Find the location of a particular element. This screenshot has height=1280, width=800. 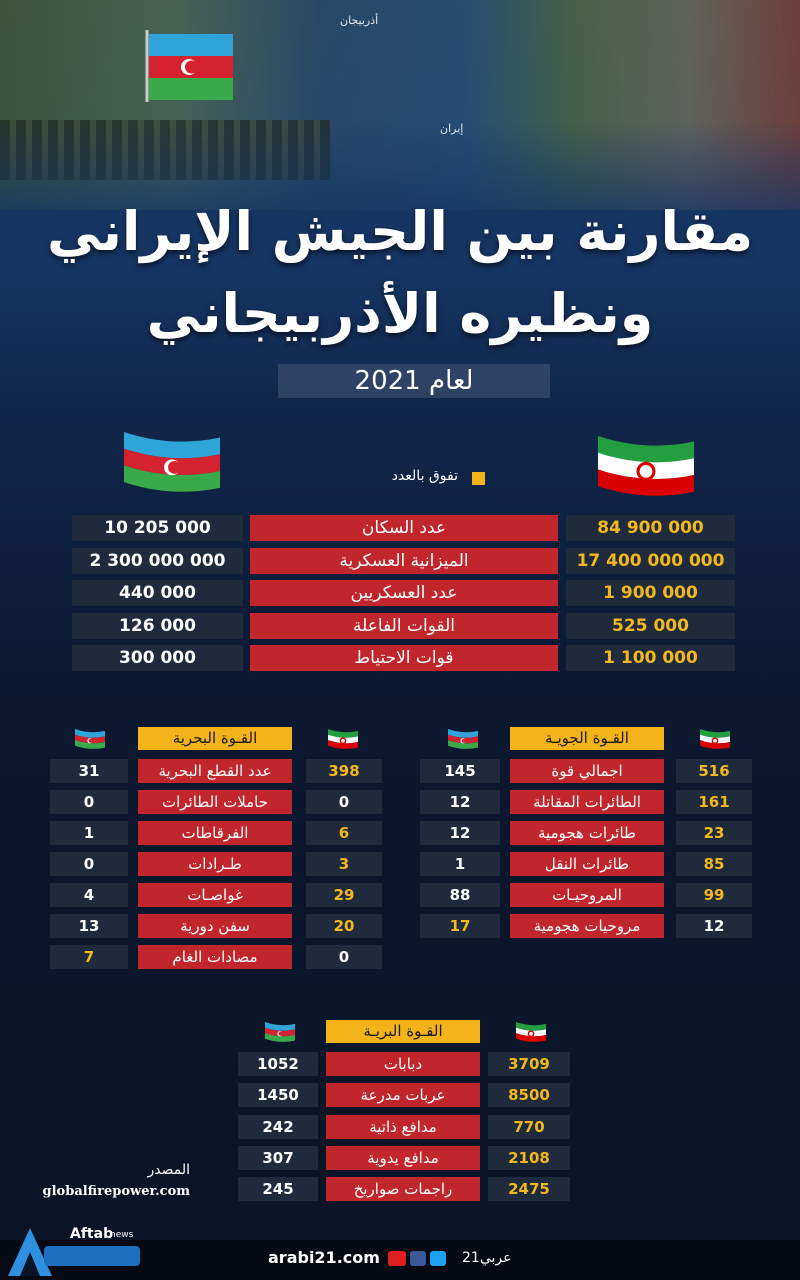

azerbaijan-value: 307 is located at coordinates (278, 1157).